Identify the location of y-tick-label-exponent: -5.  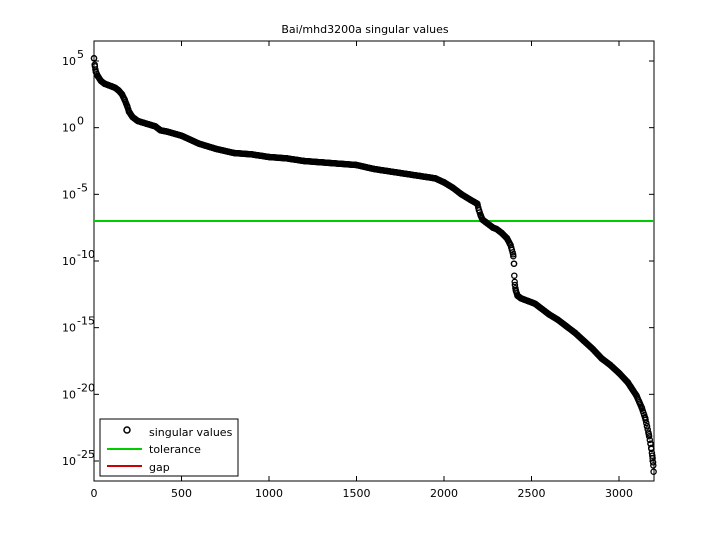
(82, 187).